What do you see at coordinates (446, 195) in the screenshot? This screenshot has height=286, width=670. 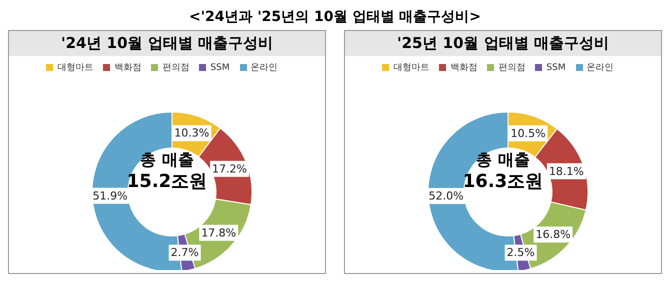 I see `data-label: 52.0%` at bounding box center [446, 195].